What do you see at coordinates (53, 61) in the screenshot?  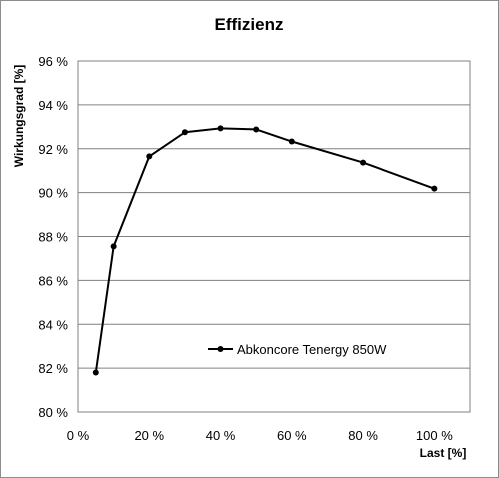 I see `y-tick-label: 96 %` at bounding box center [53, 61].